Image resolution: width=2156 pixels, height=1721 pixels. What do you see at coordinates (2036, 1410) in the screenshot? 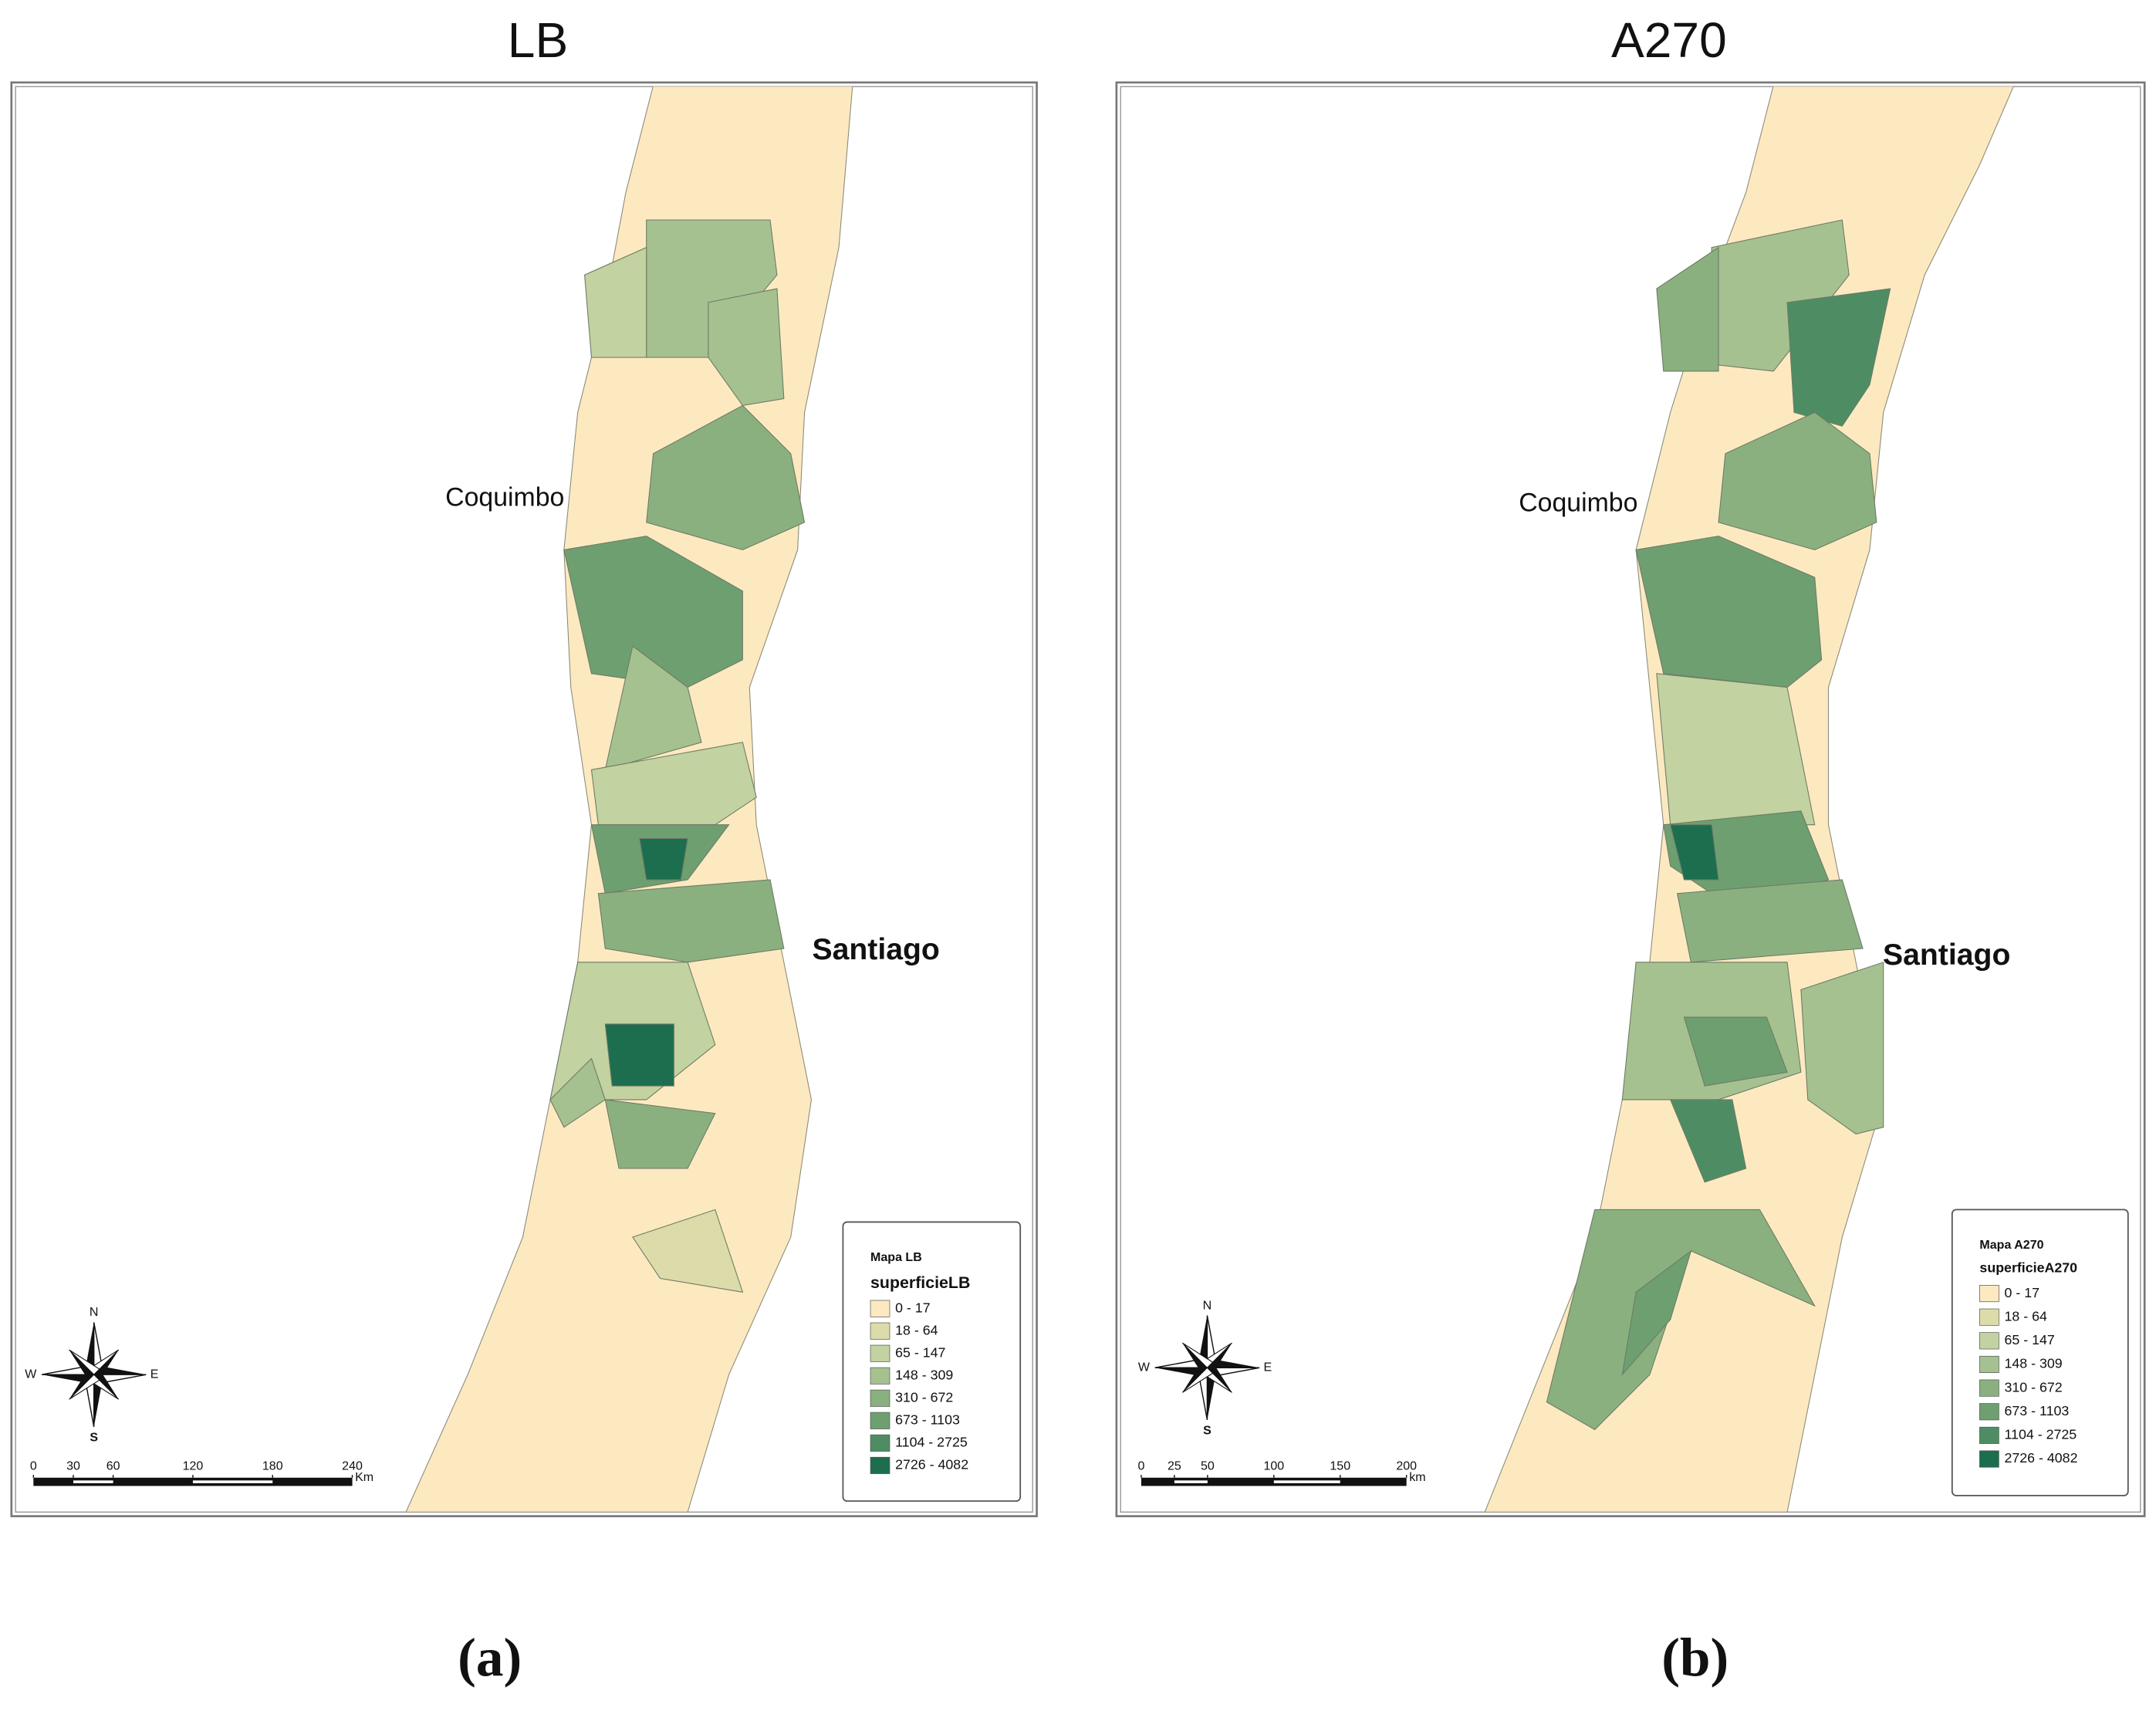
I see `legend-label: 673 - 1103` at bounding box center [2036, 1410].